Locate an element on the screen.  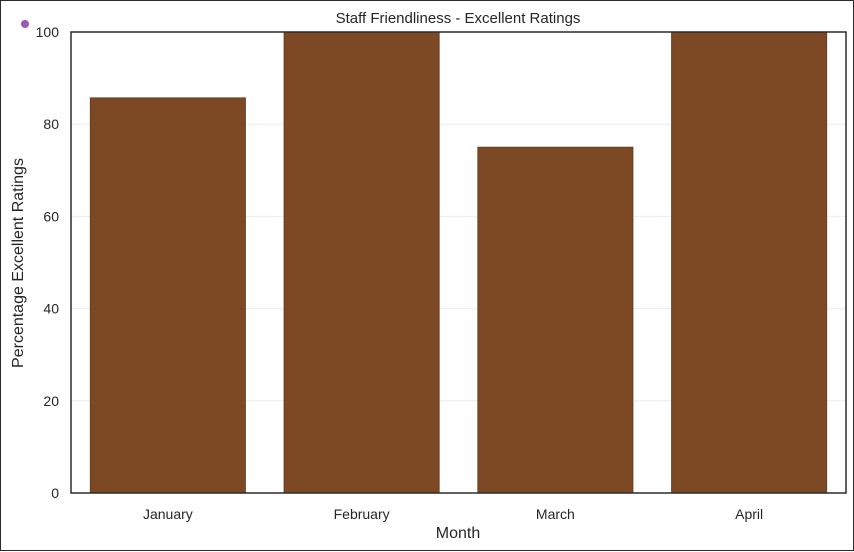
y-tick-label: 0 is located at coordinates (55, 493).